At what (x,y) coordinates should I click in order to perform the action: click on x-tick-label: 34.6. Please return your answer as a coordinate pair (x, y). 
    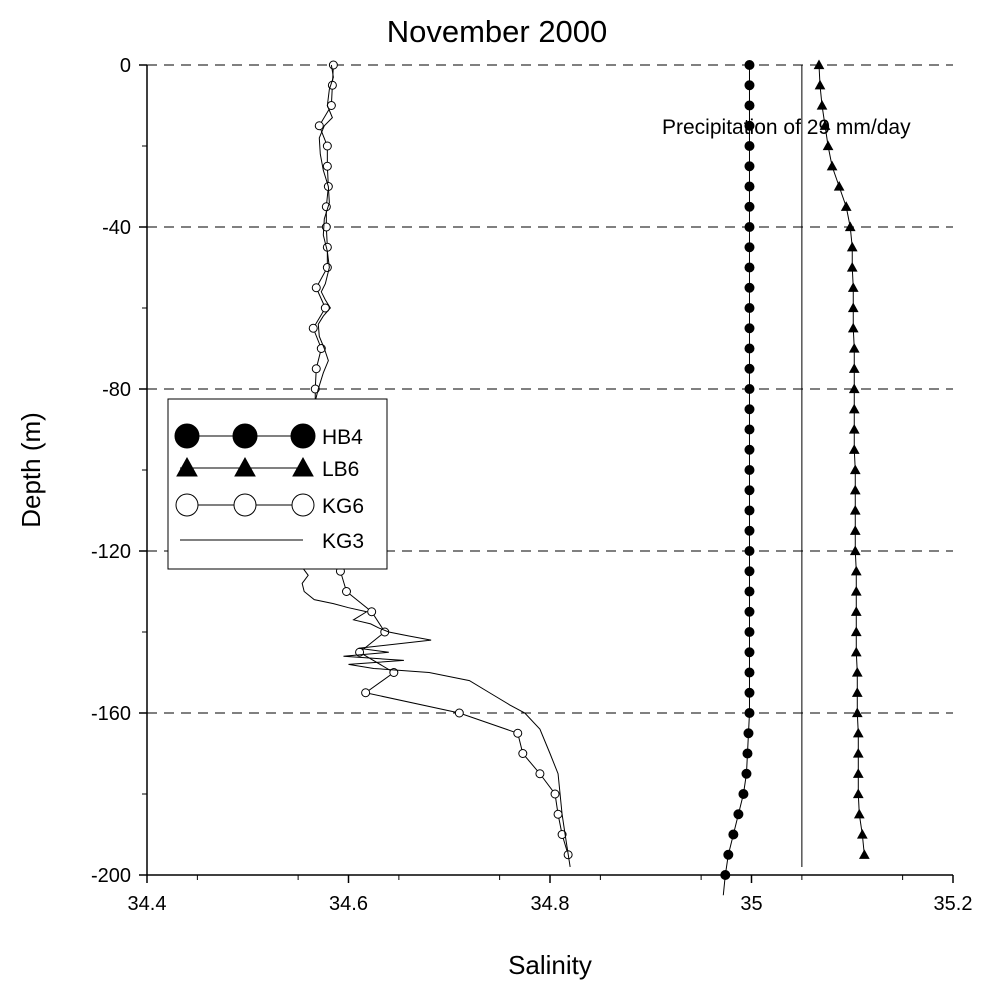
    Looking at the image, I should click on (348, 904).